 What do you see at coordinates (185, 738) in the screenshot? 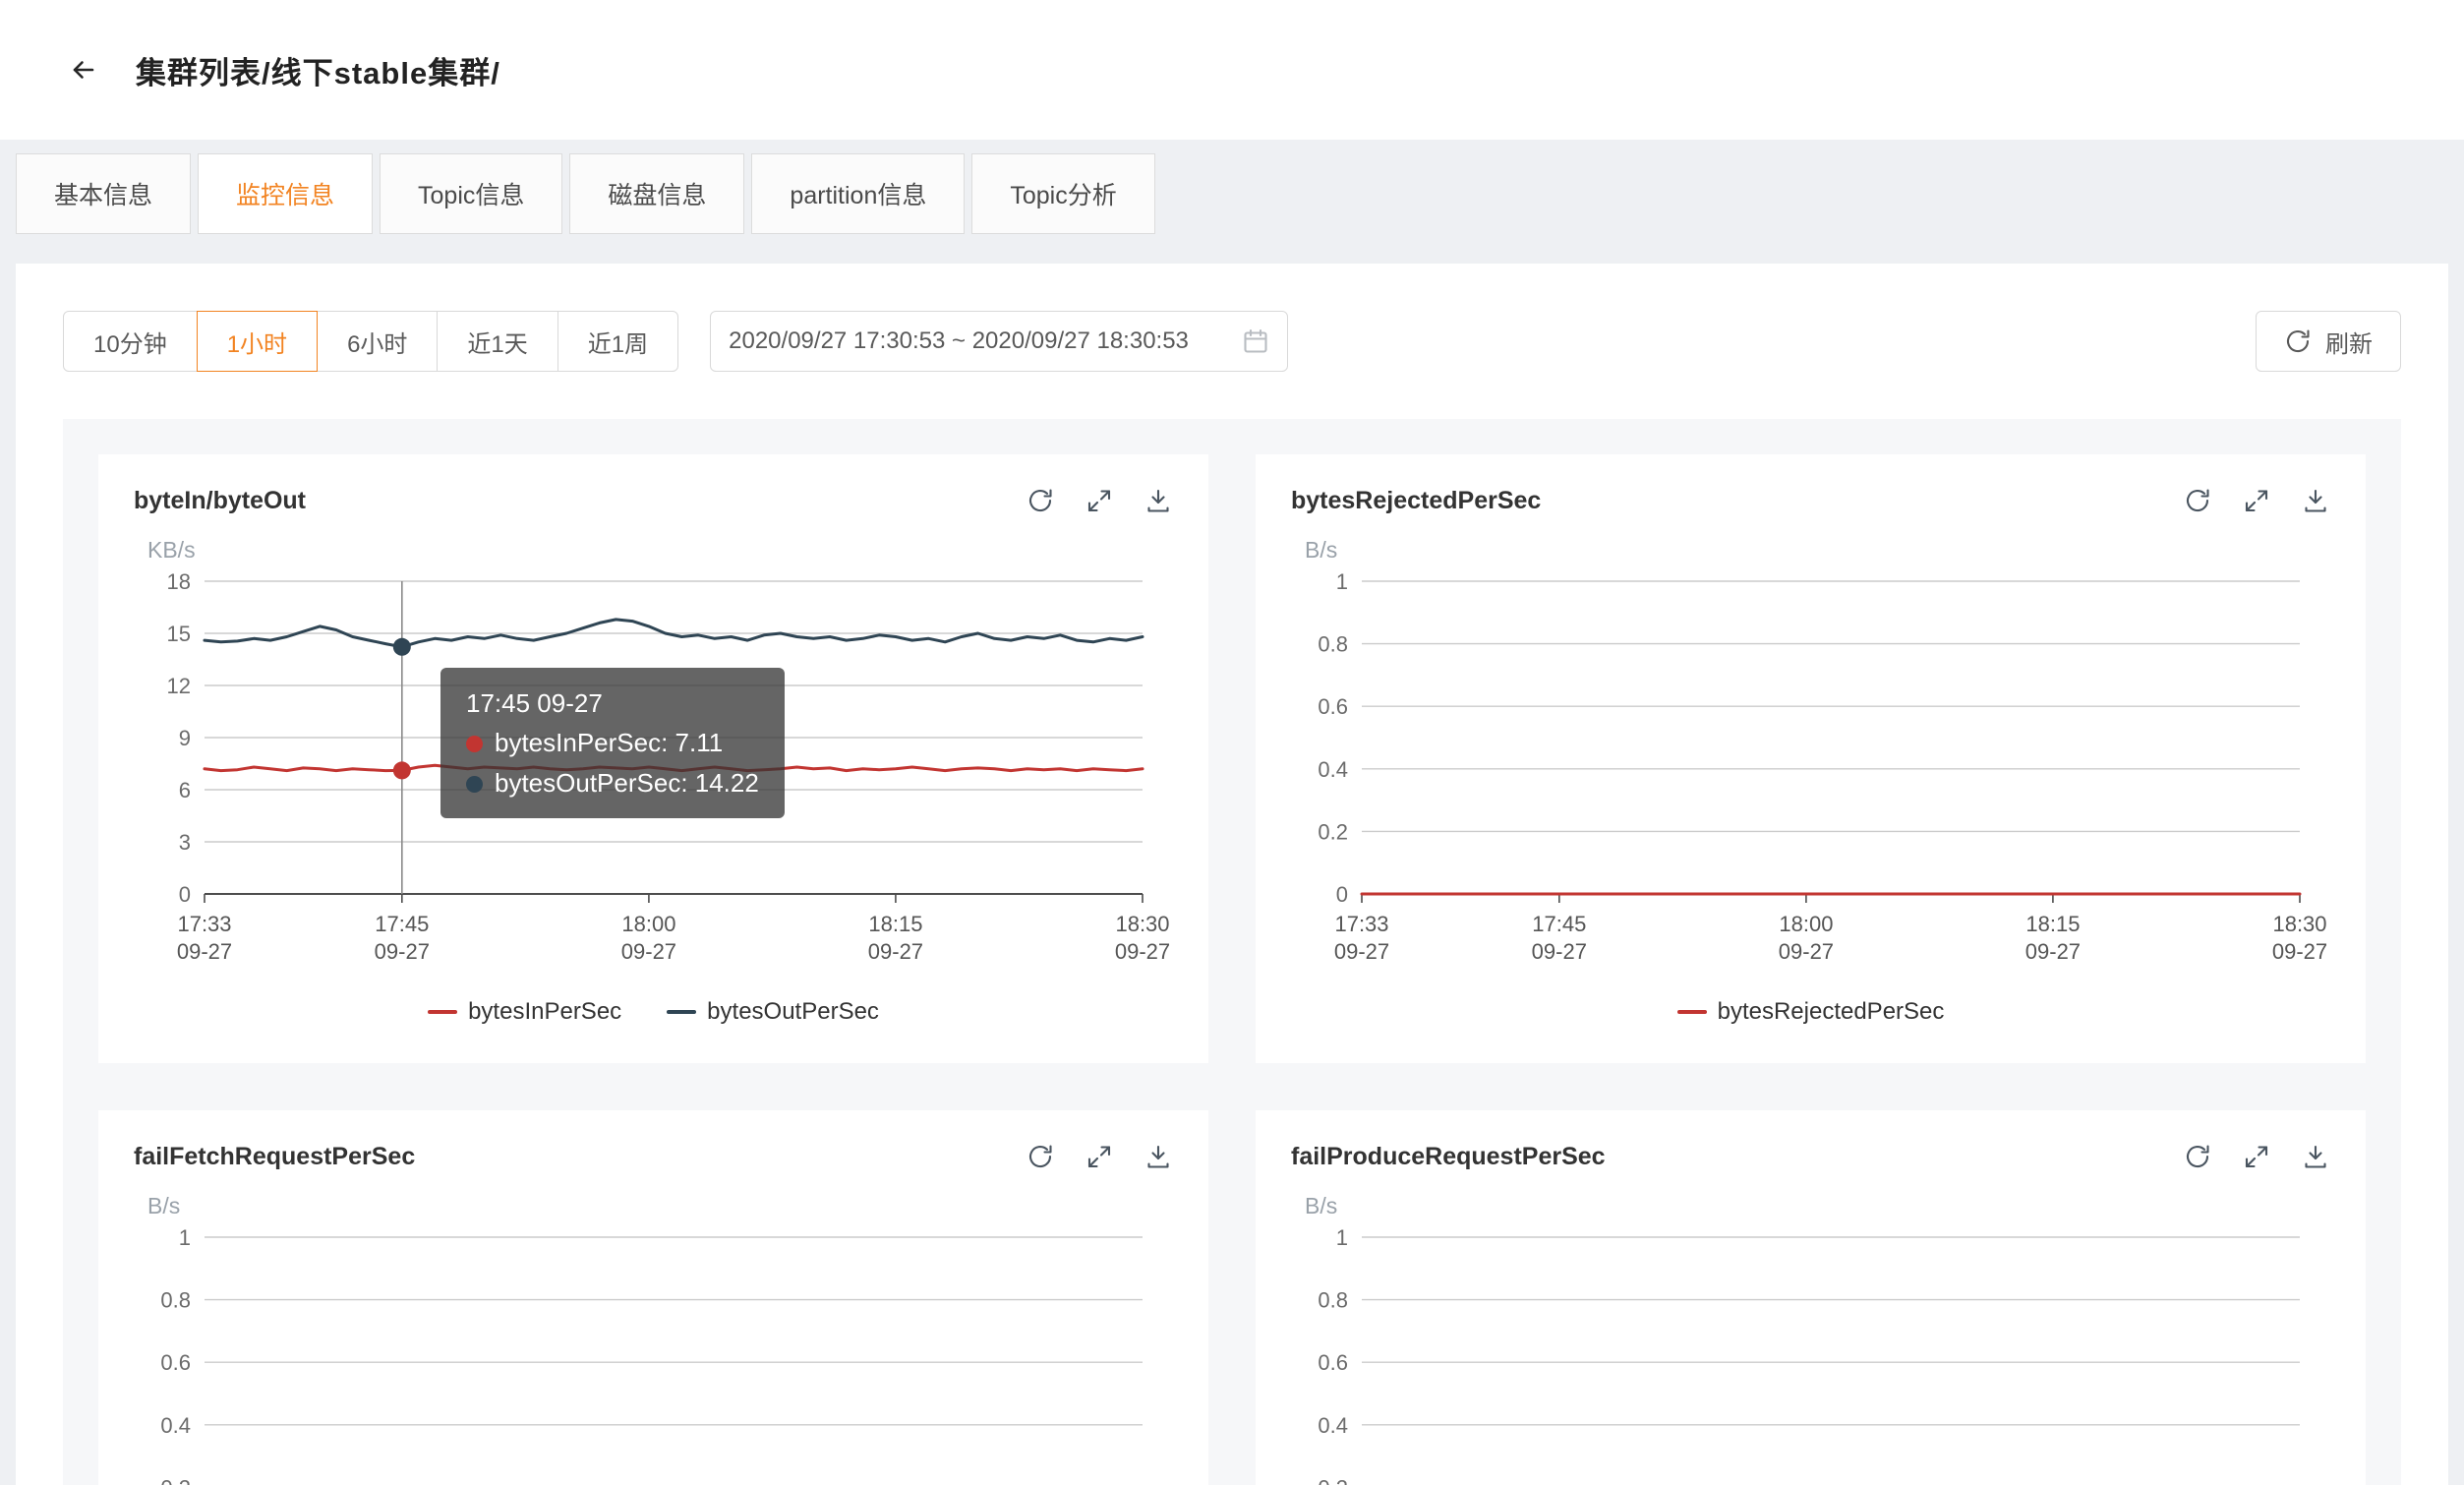
I see `svg-text: 9` at bounding box center [185, 738].